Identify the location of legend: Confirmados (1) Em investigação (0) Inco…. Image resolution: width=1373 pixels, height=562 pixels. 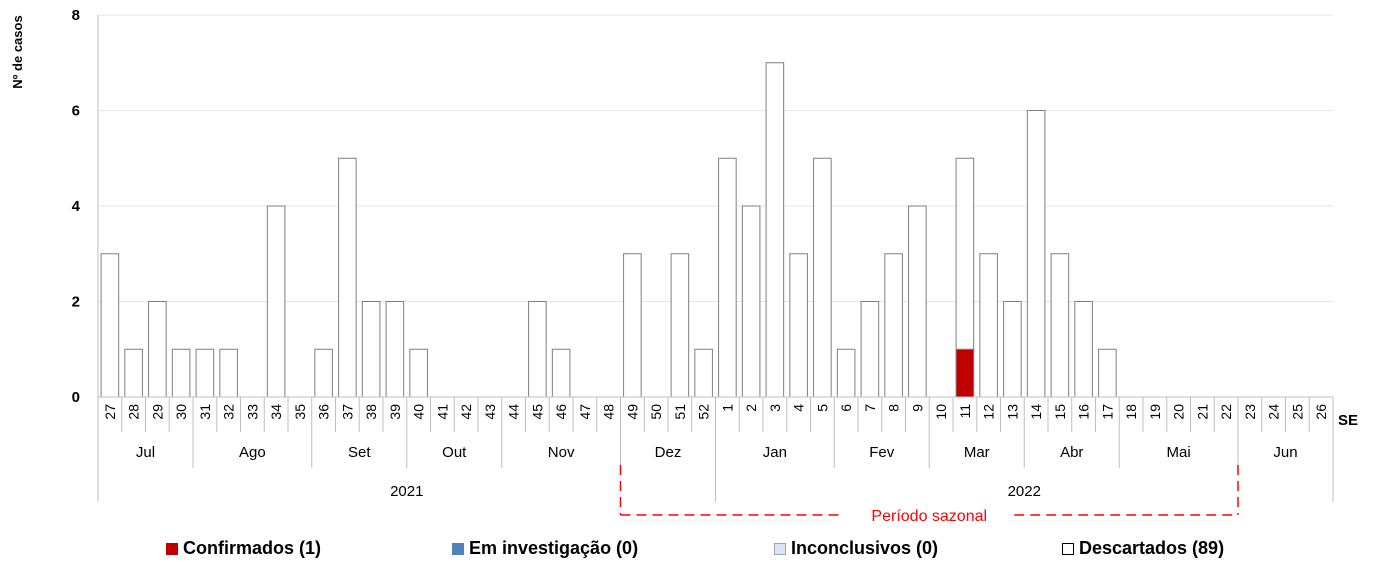
(686, 549).